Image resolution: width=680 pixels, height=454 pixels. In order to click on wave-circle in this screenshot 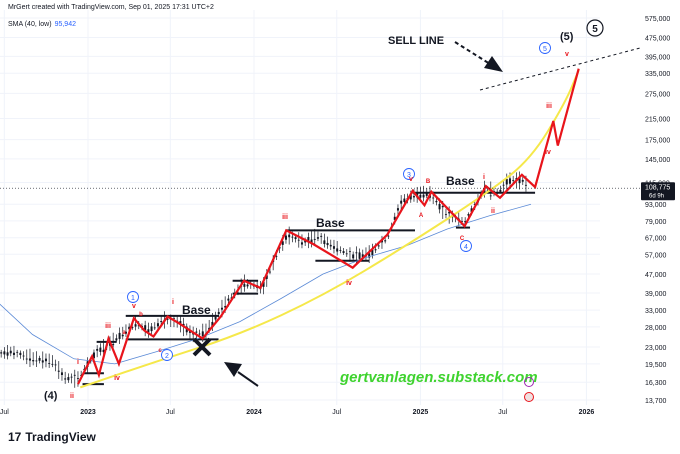, I will do `click(133, 297)`.